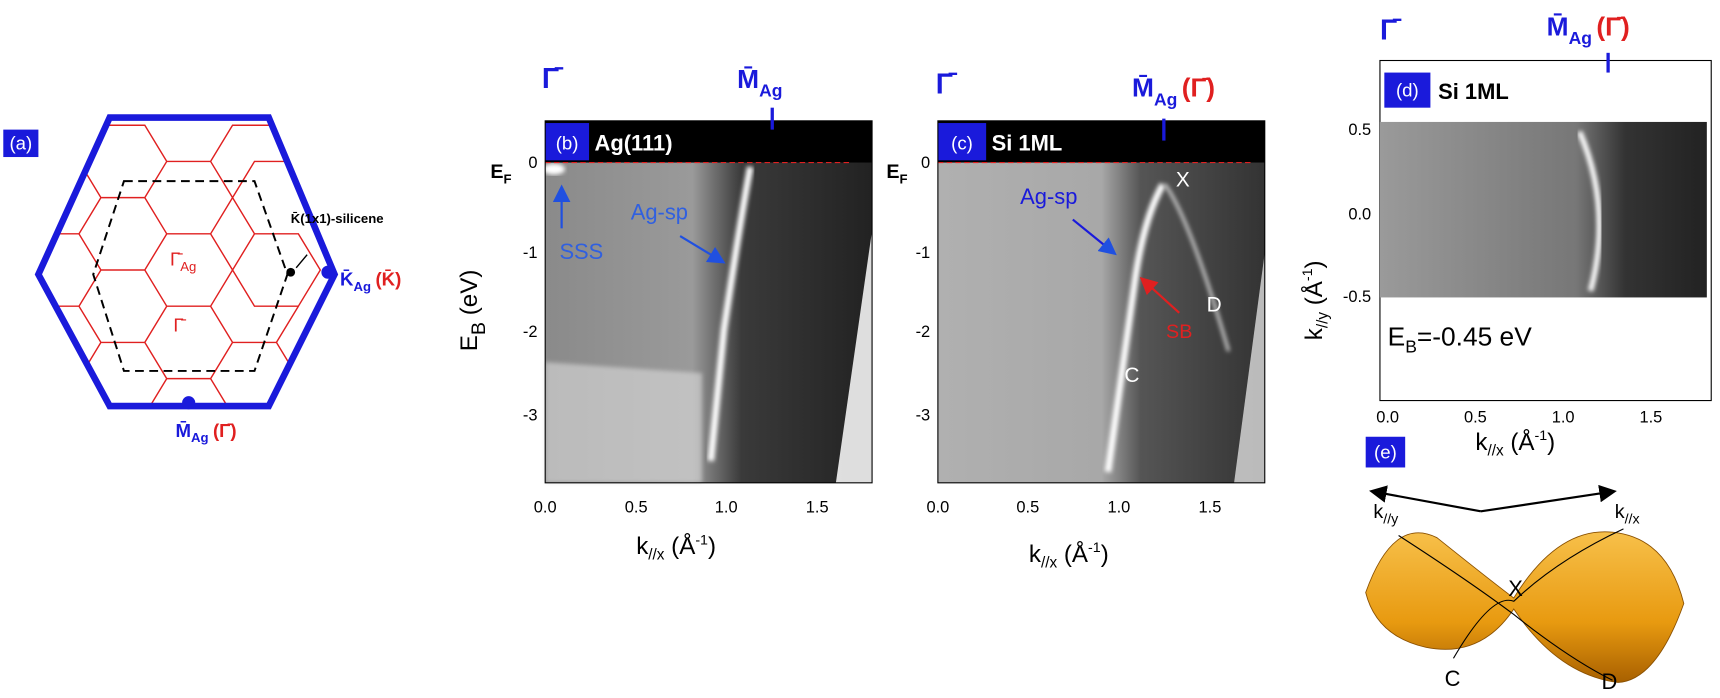 The image size is (1720, 698). Describe the element at coordinates (183, 261) in the screenshot. I see `gamma-ag: Γ̄Ag` at that location.